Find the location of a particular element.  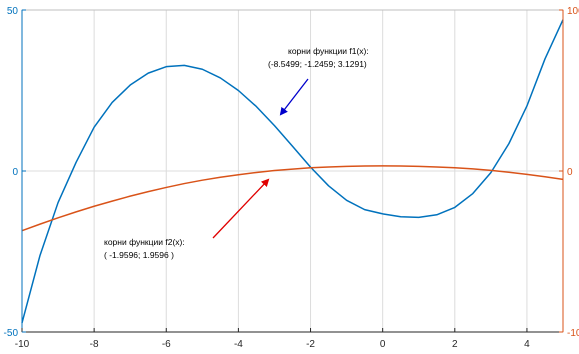

x-tick-label: 0 is located at coordinates (383, 344).